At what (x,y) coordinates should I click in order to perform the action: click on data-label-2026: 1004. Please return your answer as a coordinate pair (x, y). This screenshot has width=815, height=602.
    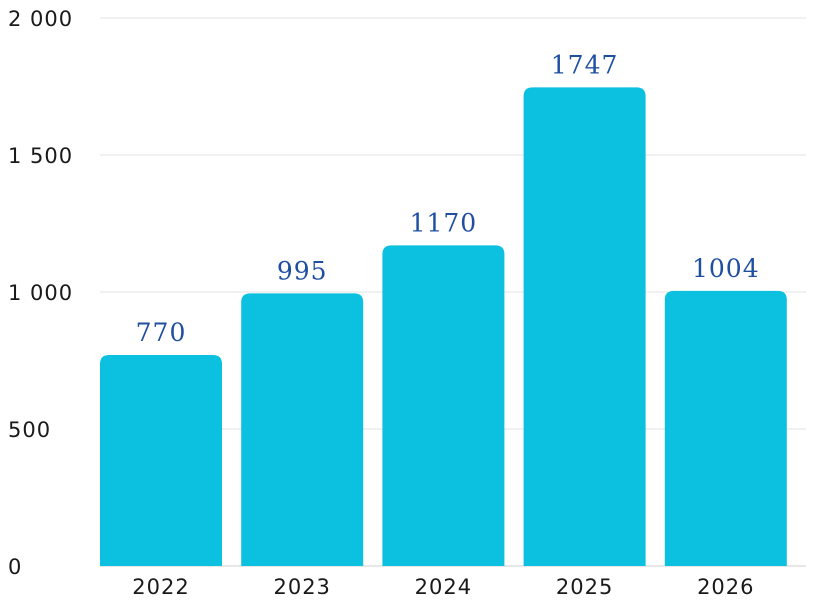
    Looking at the image, I should click on (726, 268).